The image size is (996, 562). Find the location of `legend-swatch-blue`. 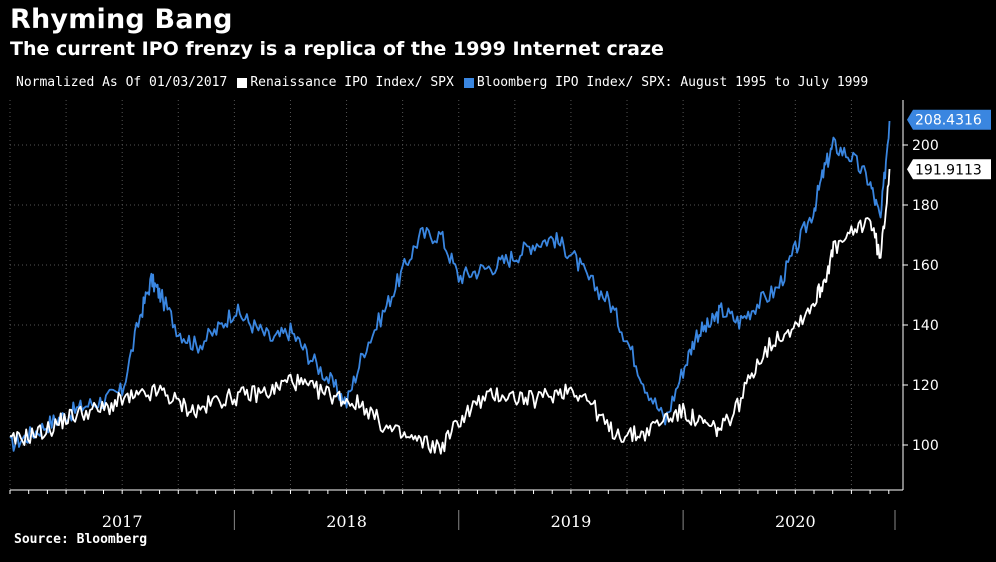

legend-swatch-blue is located at coordinates (468, 82).